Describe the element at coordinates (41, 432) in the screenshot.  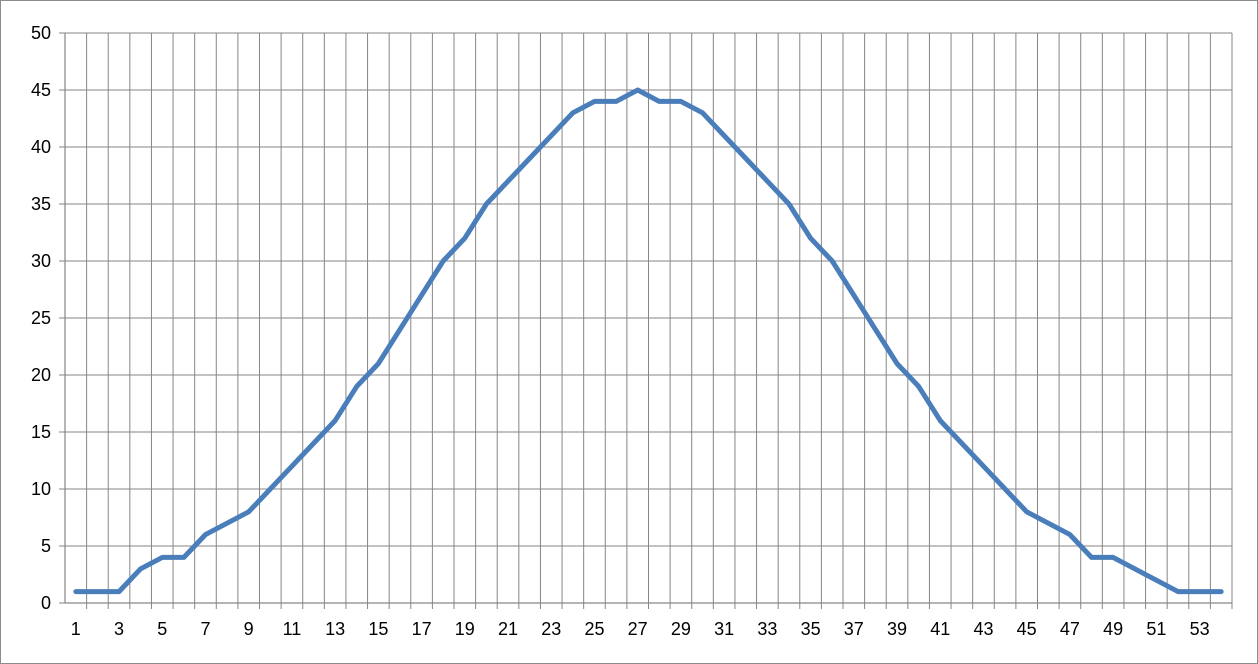
I see `y-tick-label: 15` at that location.